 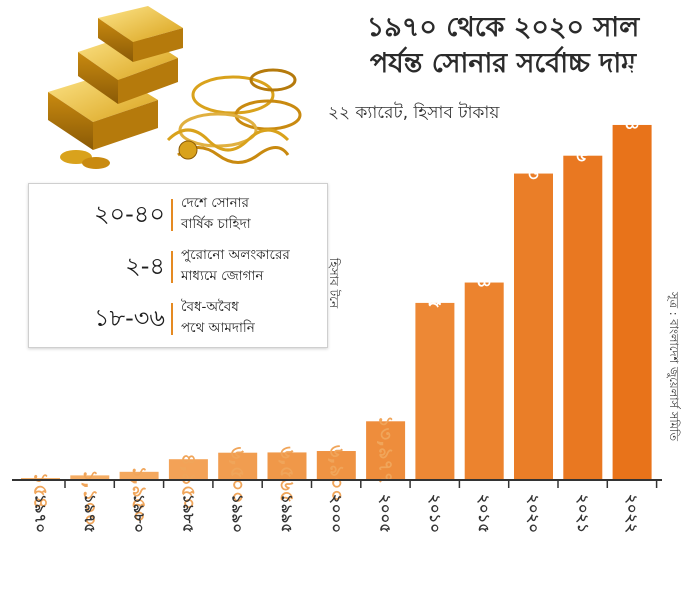 I want to click on info-row-recycled: ২-৪ পুরোনো অলংকারের মাধ্যমে জোগান, so click(x=178, y=267).